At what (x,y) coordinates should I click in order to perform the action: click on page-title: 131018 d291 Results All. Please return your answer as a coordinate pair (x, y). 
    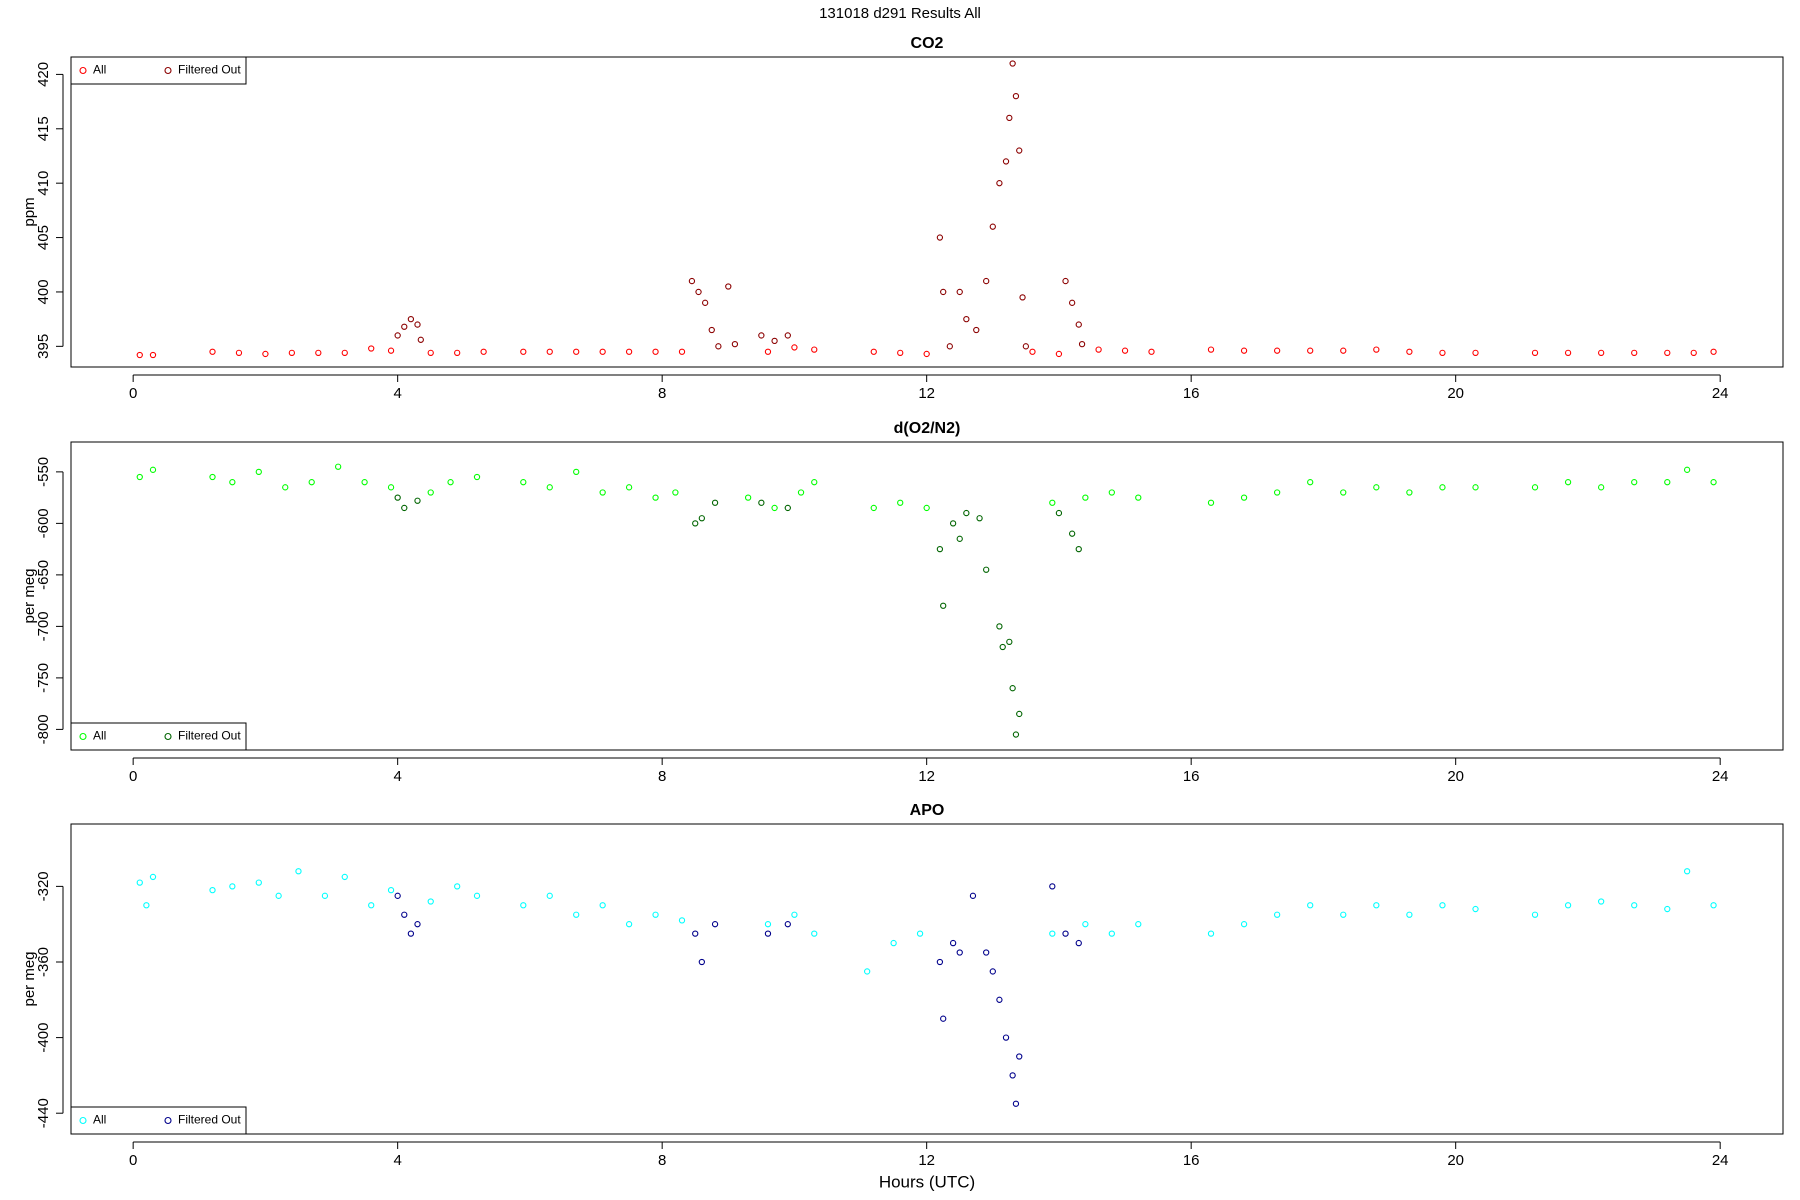
    Looking at the image, I should click on (900, 13).